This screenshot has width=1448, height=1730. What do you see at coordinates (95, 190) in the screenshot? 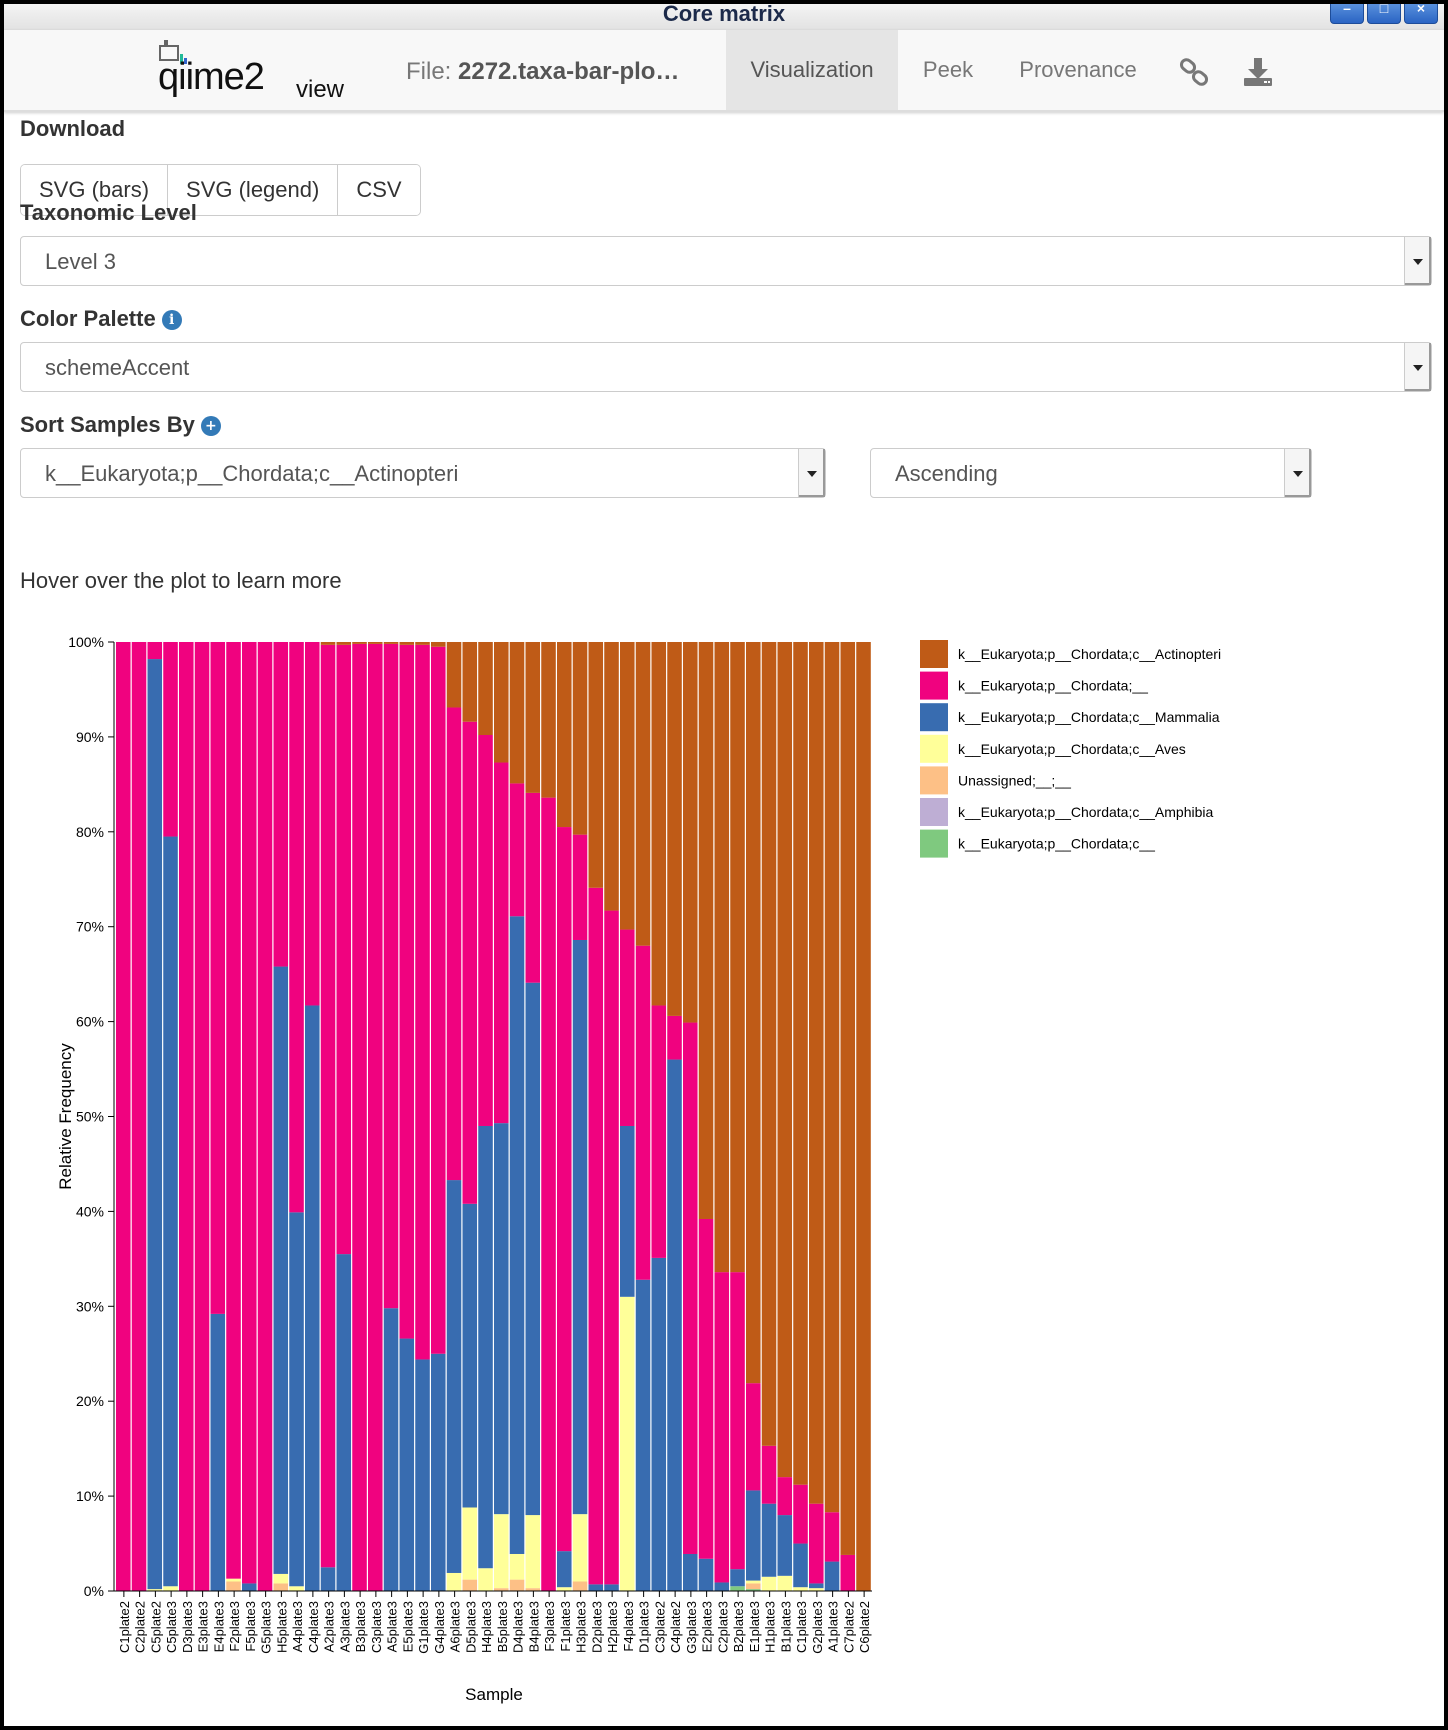
I see `download-svg-bars-button: SVG (bars)` at bounding box center [95, 190].